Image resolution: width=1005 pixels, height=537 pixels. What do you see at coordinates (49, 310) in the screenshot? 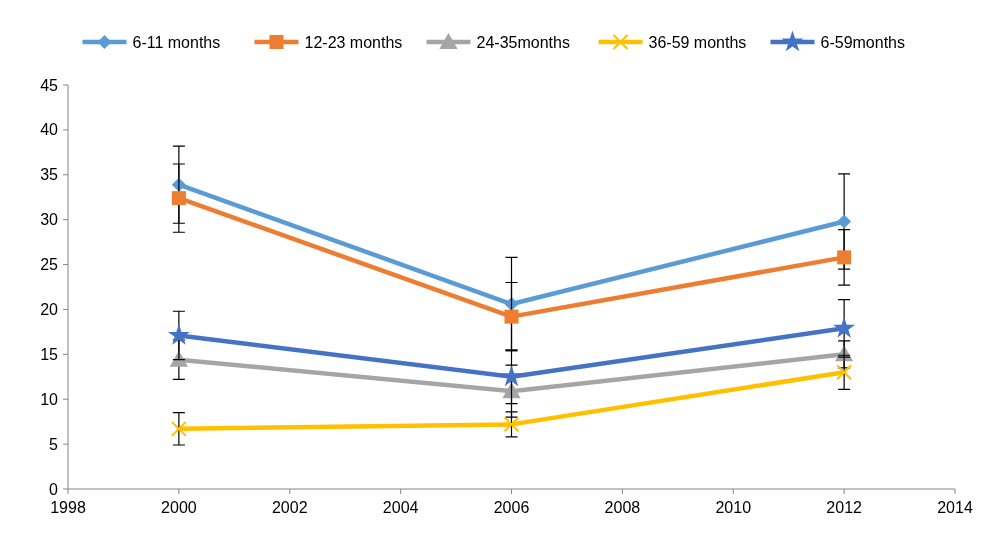
I see `y-tick-label: 20` at bounding box center [49, 310].